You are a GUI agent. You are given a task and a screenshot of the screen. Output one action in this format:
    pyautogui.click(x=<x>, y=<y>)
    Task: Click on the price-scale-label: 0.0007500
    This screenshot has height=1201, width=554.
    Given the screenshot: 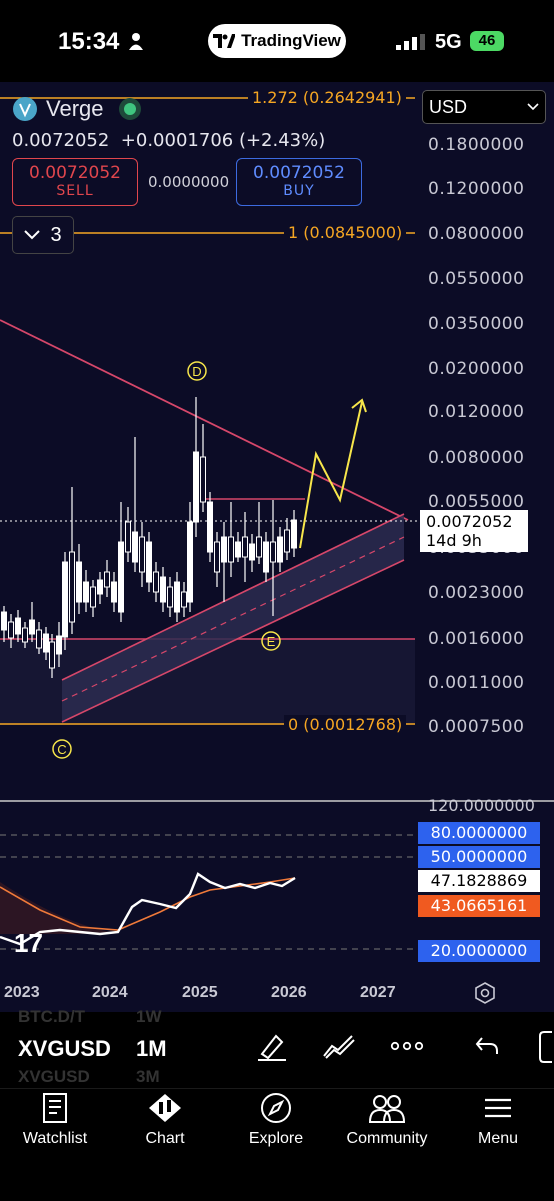 What is the action you would take?
    pyautogui.click(x=476, y=727)
    